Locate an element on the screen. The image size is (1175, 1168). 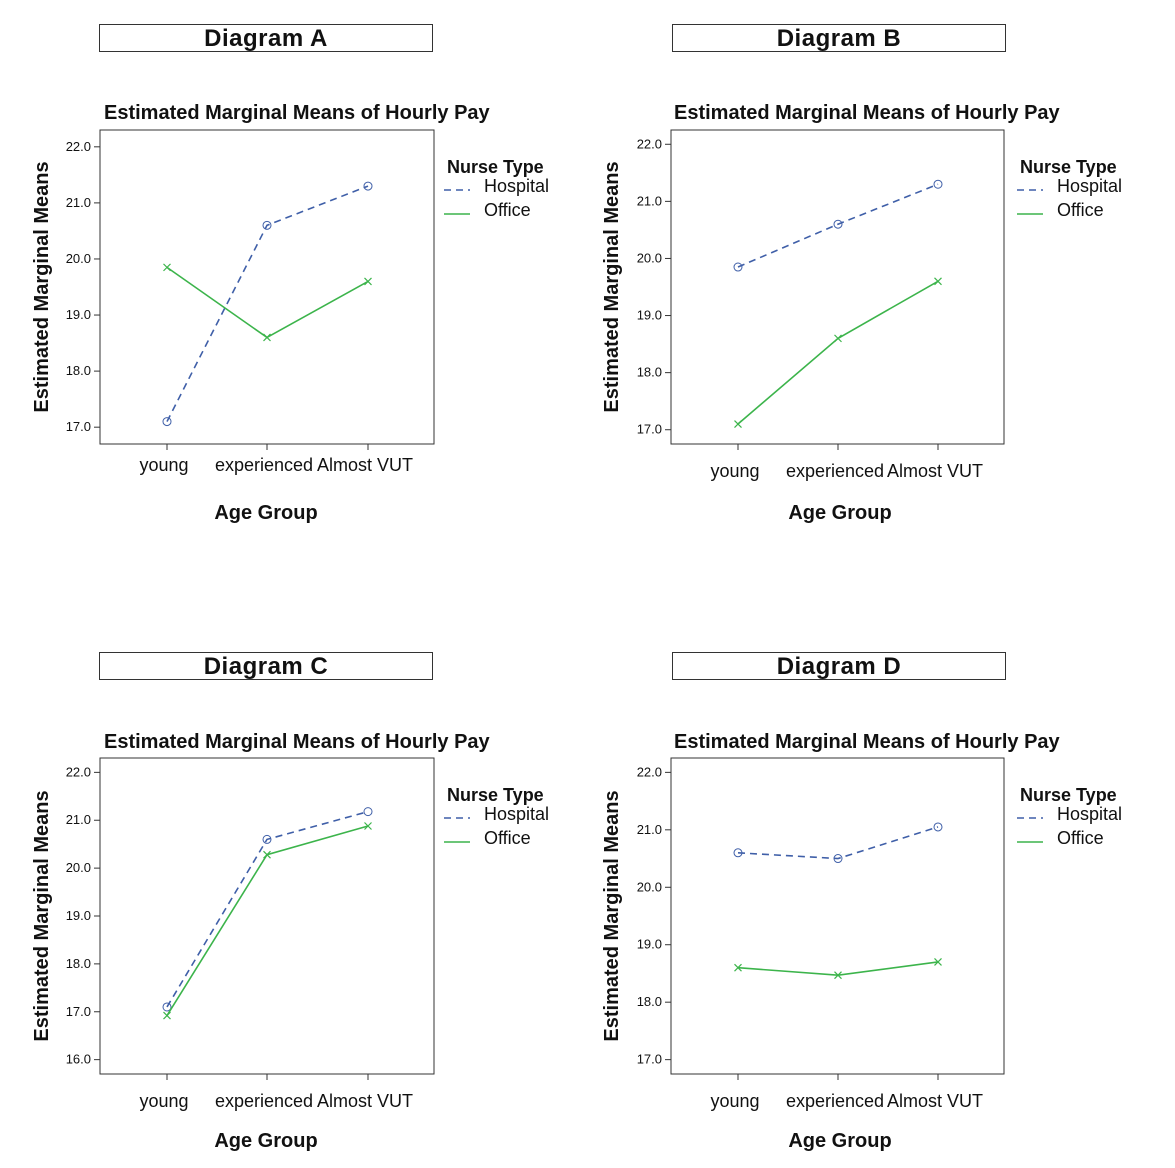
diagram-label: Diagram A is located at coordinates (266, 38).